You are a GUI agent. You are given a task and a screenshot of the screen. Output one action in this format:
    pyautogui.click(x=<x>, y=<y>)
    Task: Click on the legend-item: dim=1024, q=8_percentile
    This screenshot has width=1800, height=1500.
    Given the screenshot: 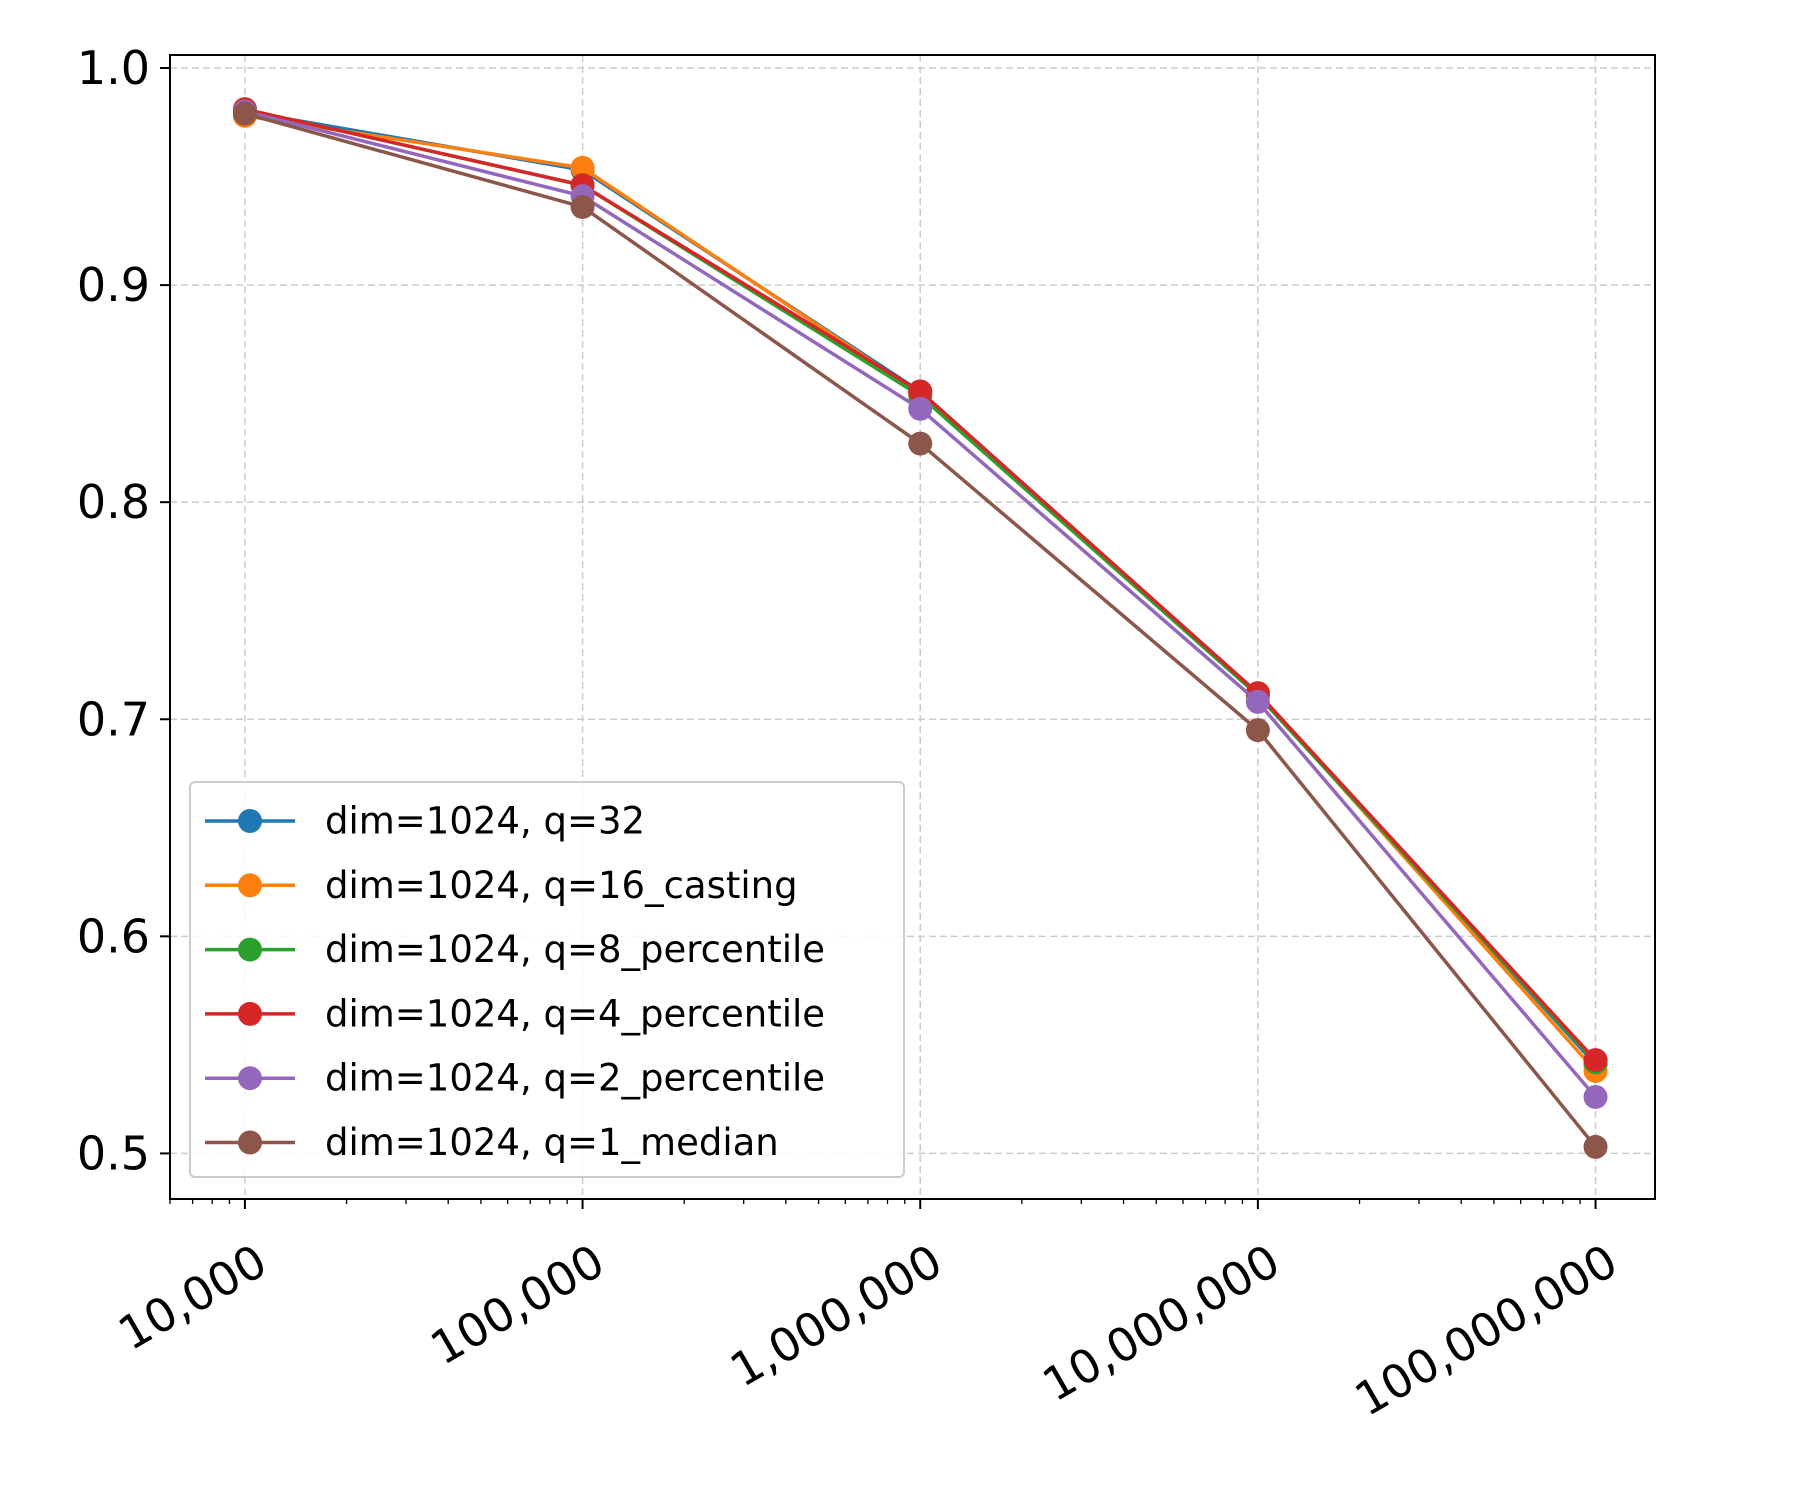 What is the action you would take?
    pyautogui.click(x=515, y=949)
    